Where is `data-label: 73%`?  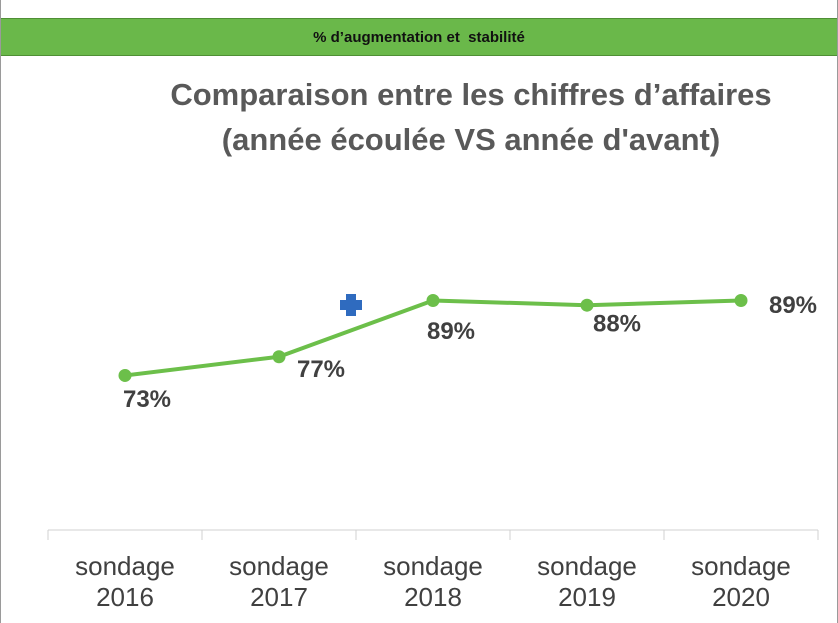 data-label: 73% is located at coordinates (147, 399).